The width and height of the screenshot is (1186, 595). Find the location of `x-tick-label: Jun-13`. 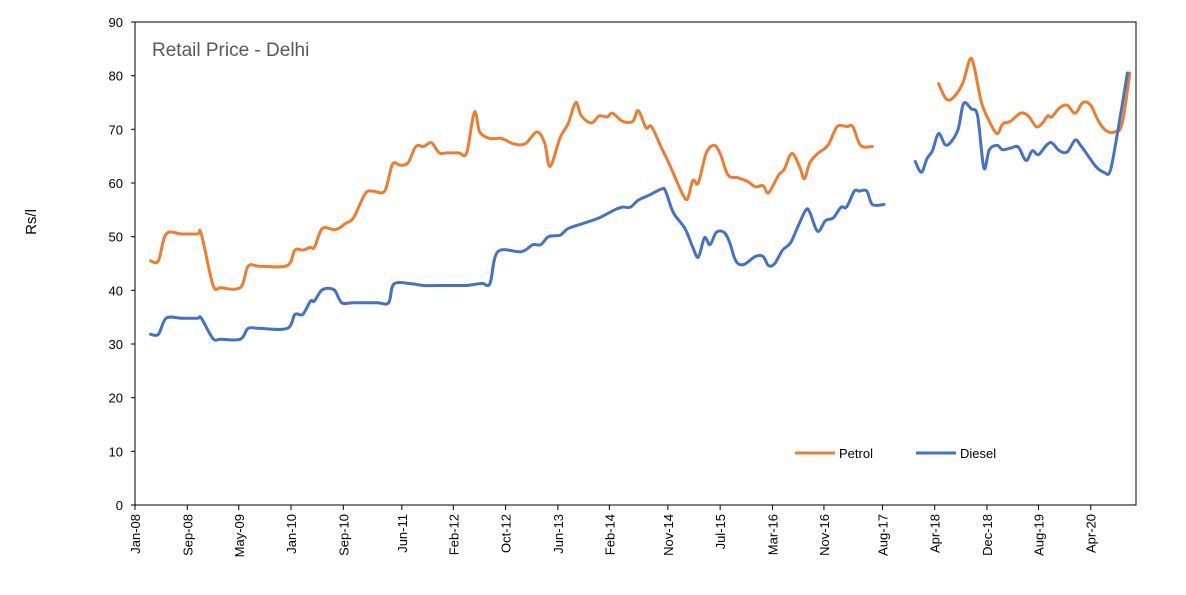

x-tick-label: Jun-13 is located at coordinates (558, 534).